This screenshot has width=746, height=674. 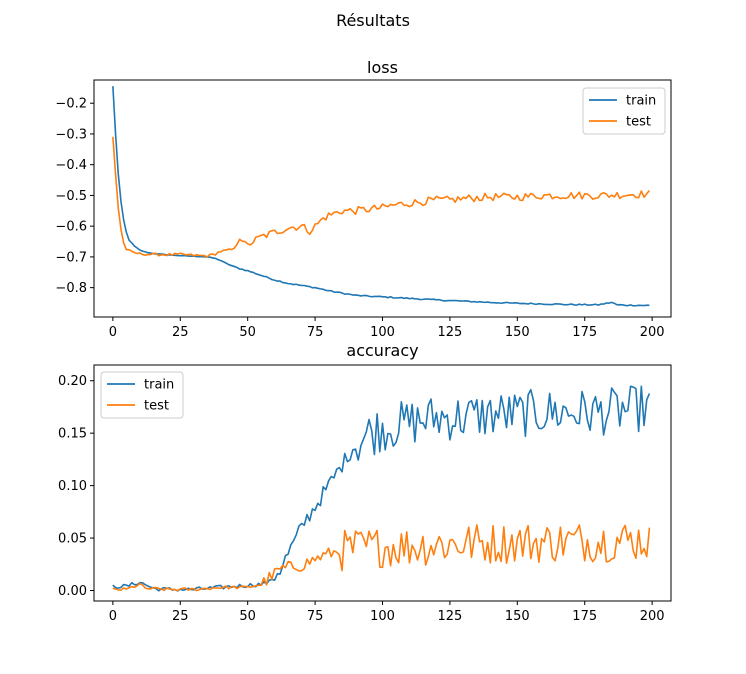 I want to click on accuracy-title: accuracy, so click(x=382, y=350).